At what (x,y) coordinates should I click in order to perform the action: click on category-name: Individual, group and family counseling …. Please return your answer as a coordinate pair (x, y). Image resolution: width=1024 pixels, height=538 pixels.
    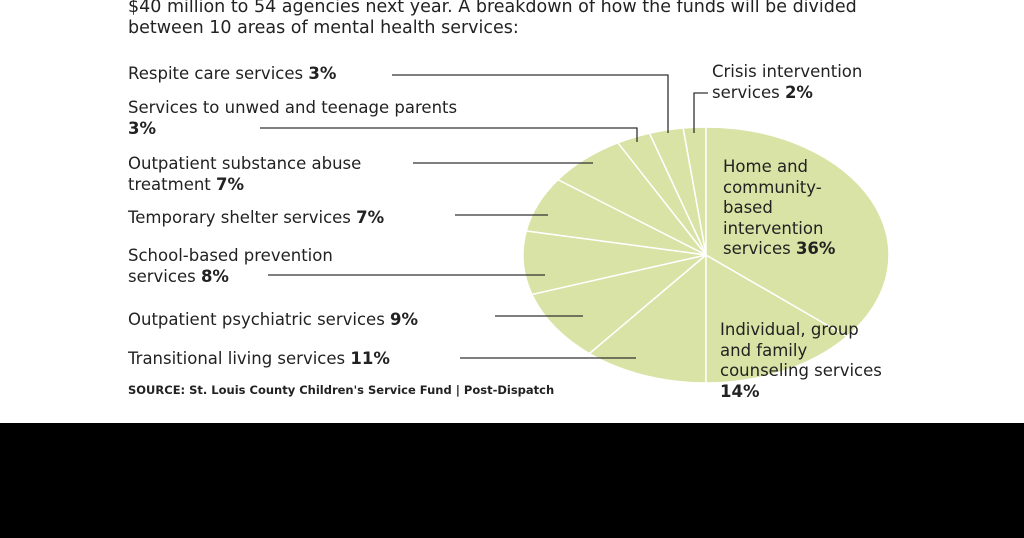
    Looking at the image, I should click on (801, 350).